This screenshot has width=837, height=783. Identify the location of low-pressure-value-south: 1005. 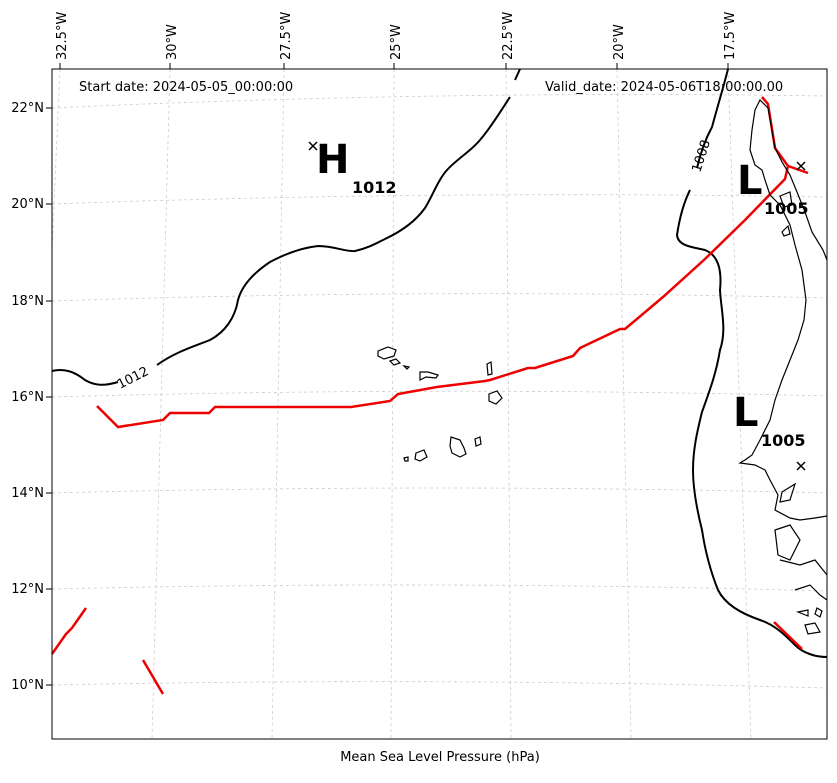
(783, 440).